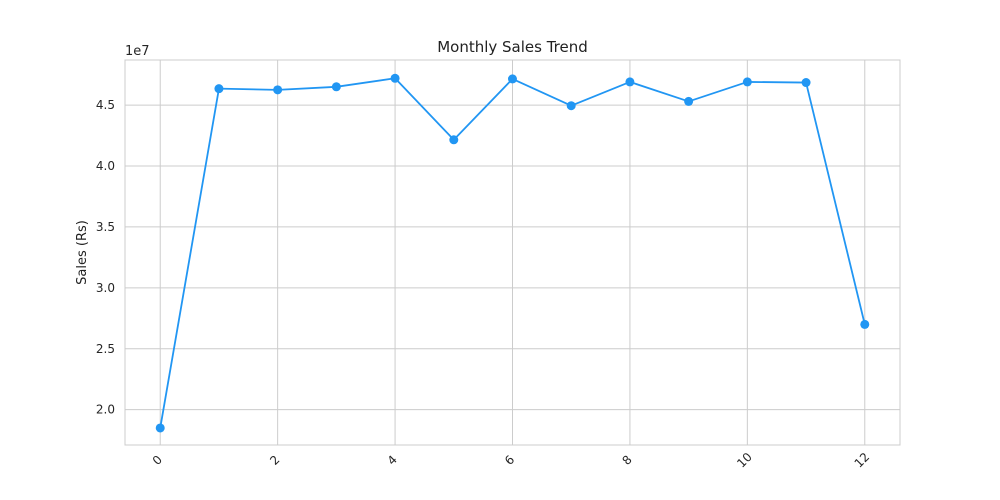  Describe the element at coordinates (512, 47) in the screenshot. I see `chart-title: Monthly Sales Trend` at that location.